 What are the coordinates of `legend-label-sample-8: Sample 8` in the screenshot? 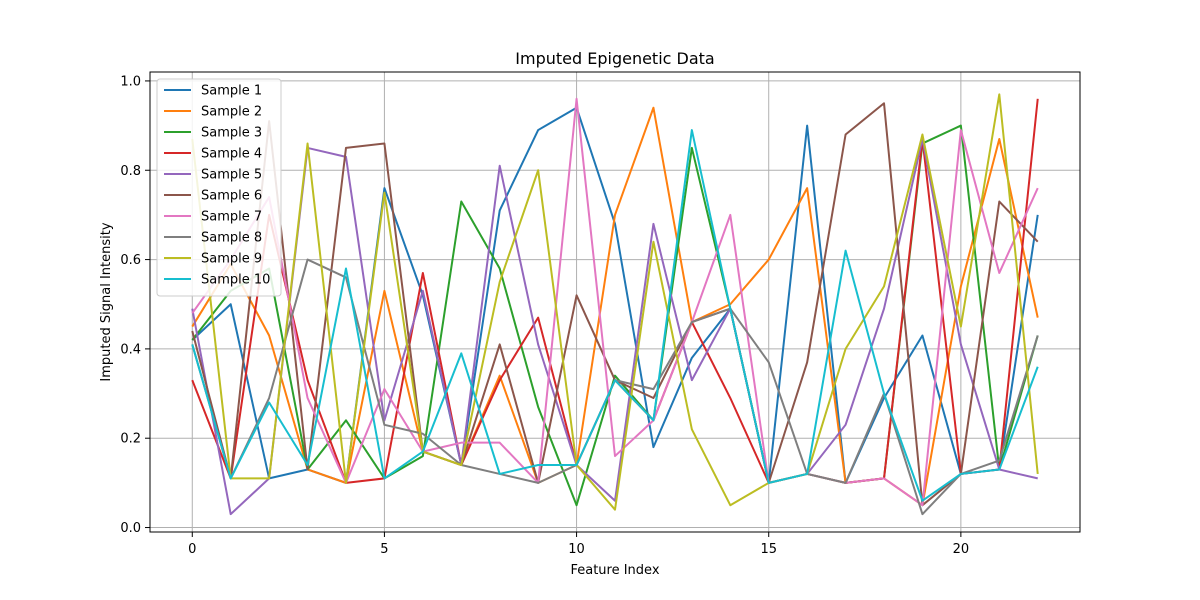 It's located at (231, 238).